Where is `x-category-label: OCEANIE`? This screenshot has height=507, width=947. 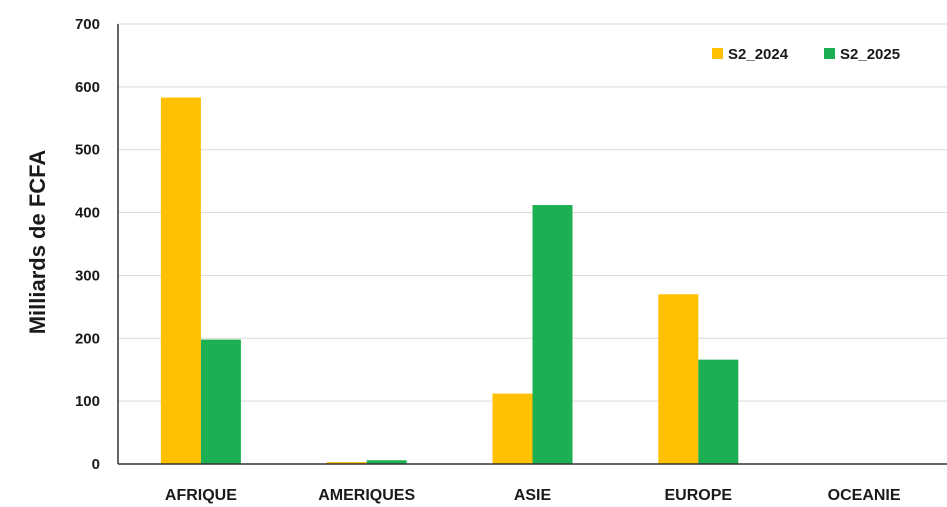
x-category-label: OCEANIE is located at coordinates (864, 495).